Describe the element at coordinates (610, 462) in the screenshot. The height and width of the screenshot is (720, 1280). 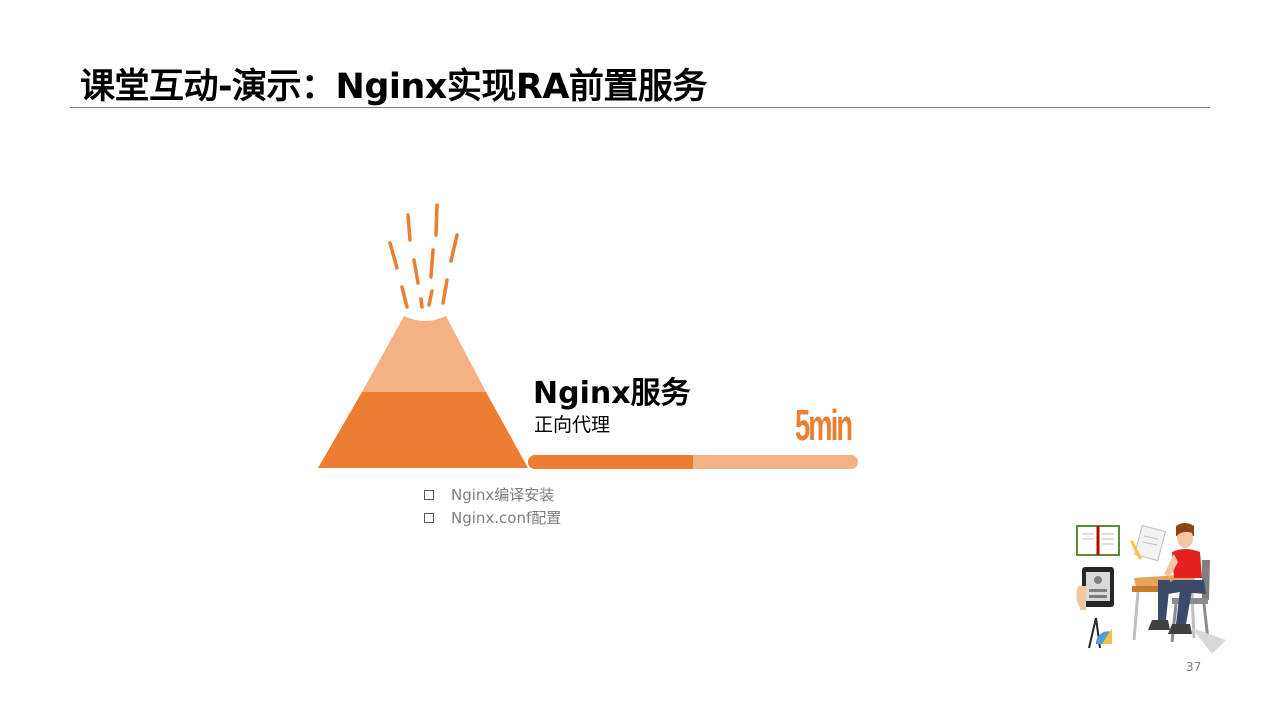
I see `progress-fill` at that location.